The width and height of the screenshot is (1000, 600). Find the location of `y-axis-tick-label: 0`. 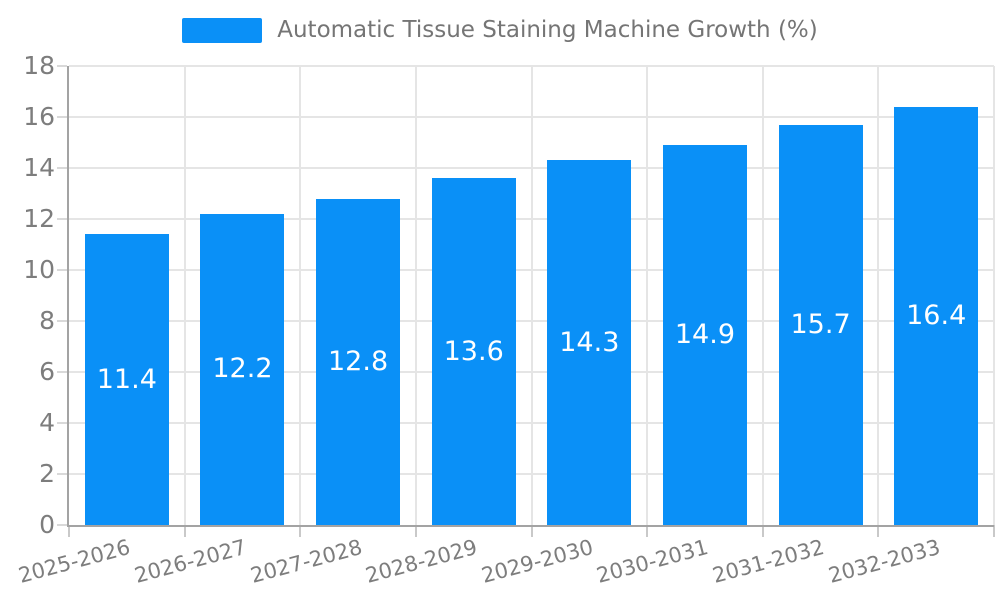

y-axis-tick-label: 0 is located at coordinates (47, 524).